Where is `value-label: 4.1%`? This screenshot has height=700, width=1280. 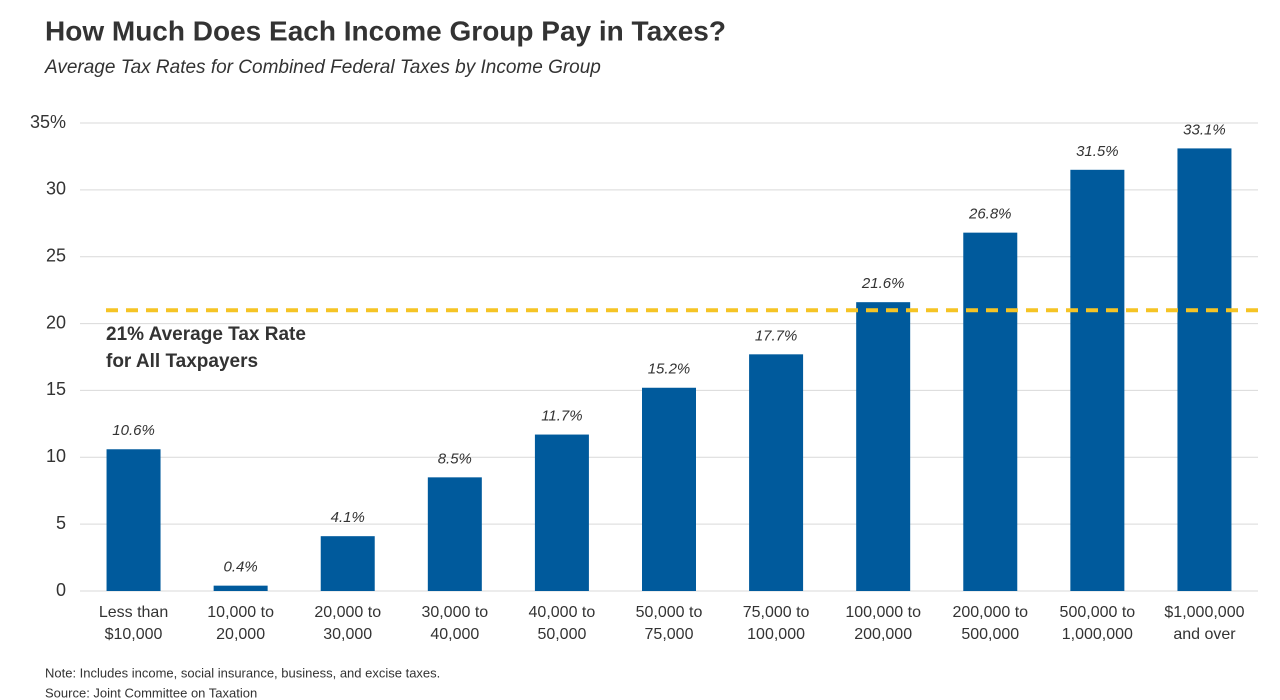 value-label: 4.1% is located at coordinates (348, 517).